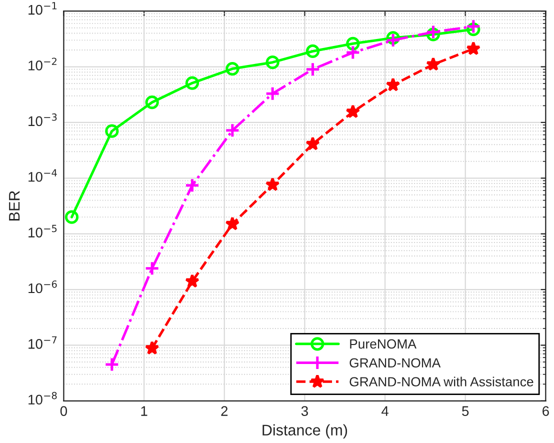  I want to click on x-tick-label: 2, so click(224, 411).